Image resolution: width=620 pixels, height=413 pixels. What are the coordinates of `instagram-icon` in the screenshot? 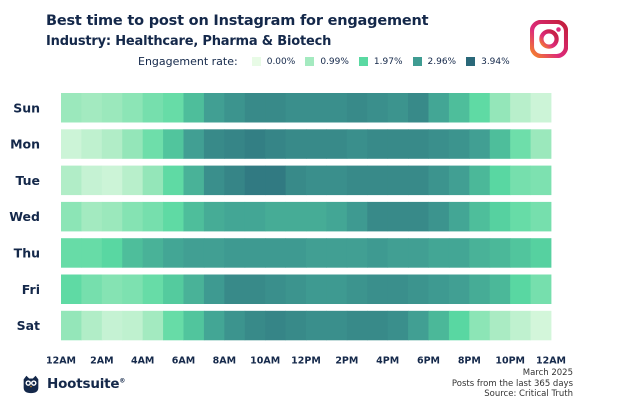 It's located at (549, 39).